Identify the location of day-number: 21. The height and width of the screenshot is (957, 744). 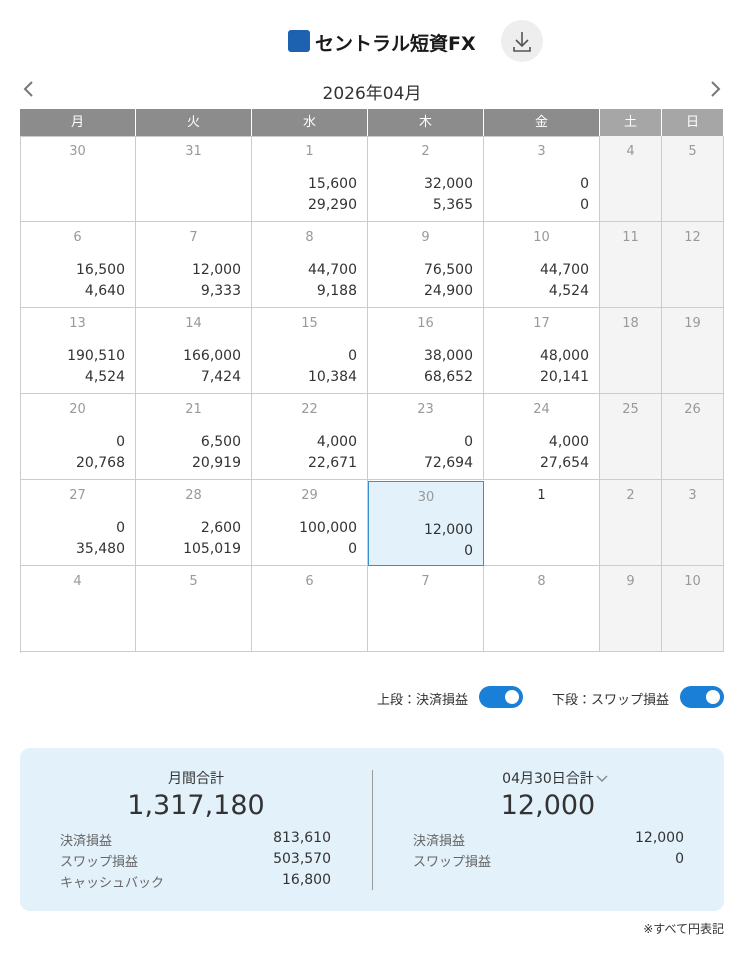
(193, 409).